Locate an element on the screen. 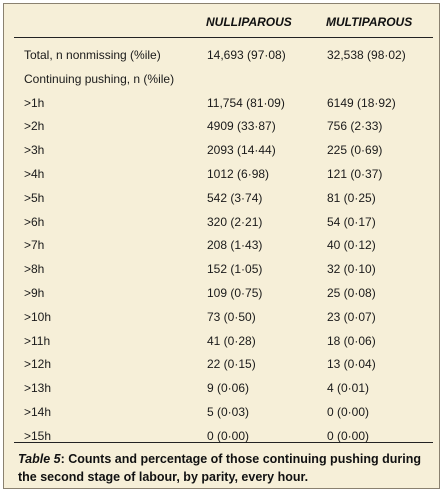  cell-nulliparous: 41 (0·28) is located at coordinates (231, 340).